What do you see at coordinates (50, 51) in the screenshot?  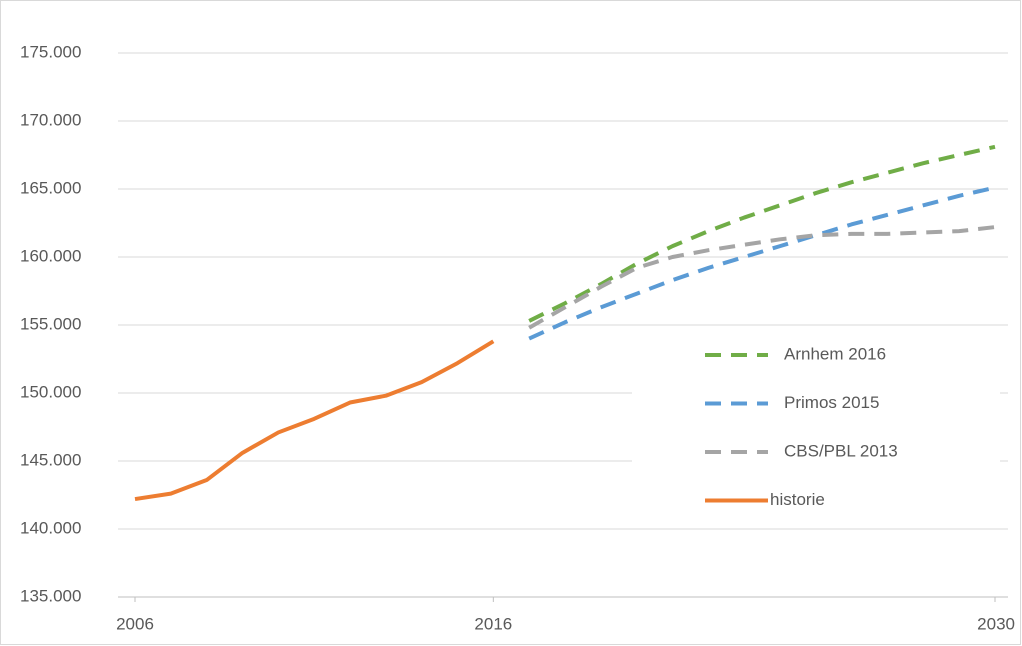 I see `y-tick-label: 175.000` at bounding box center [50, 51].